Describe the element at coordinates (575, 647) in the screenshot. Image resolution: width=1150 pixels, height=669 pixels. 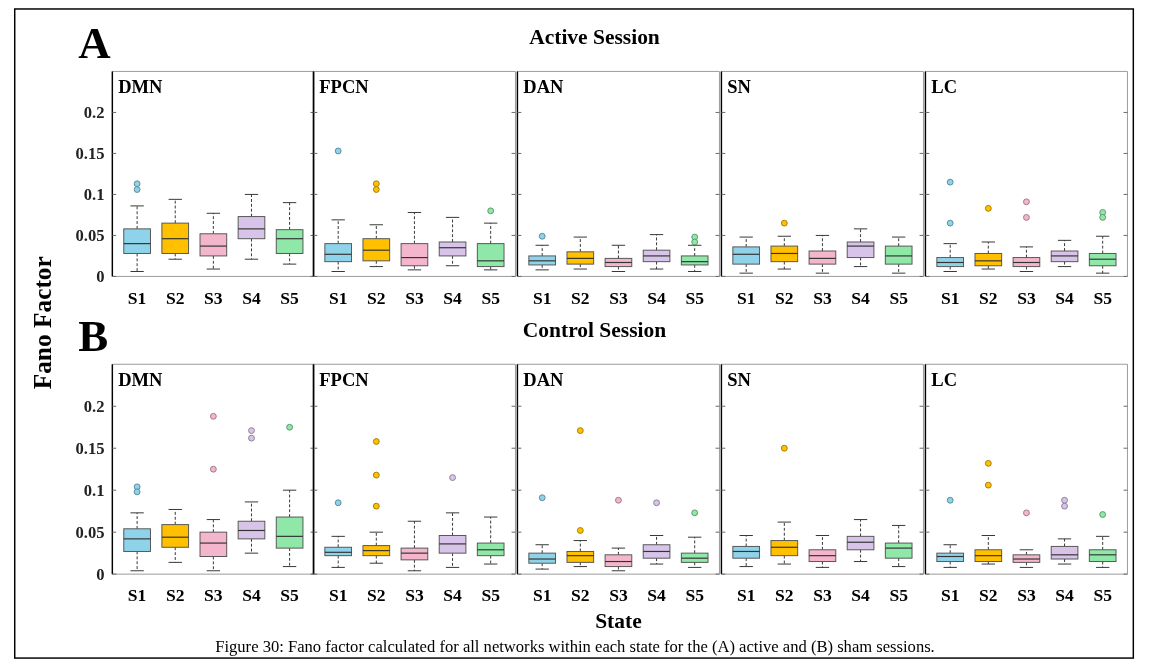
I see `caption: Figure 30: Fano factor calculated for all networks within each state for the (A) active and (B) sham sessions.` at that location.